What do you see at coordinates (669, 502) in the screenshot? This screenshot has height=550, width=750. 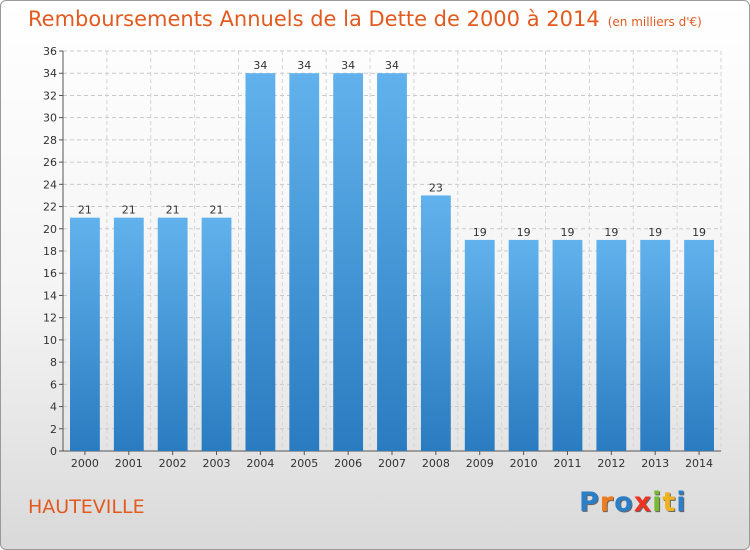 I see `logo-letter: t` at bounding box center [669, 502].